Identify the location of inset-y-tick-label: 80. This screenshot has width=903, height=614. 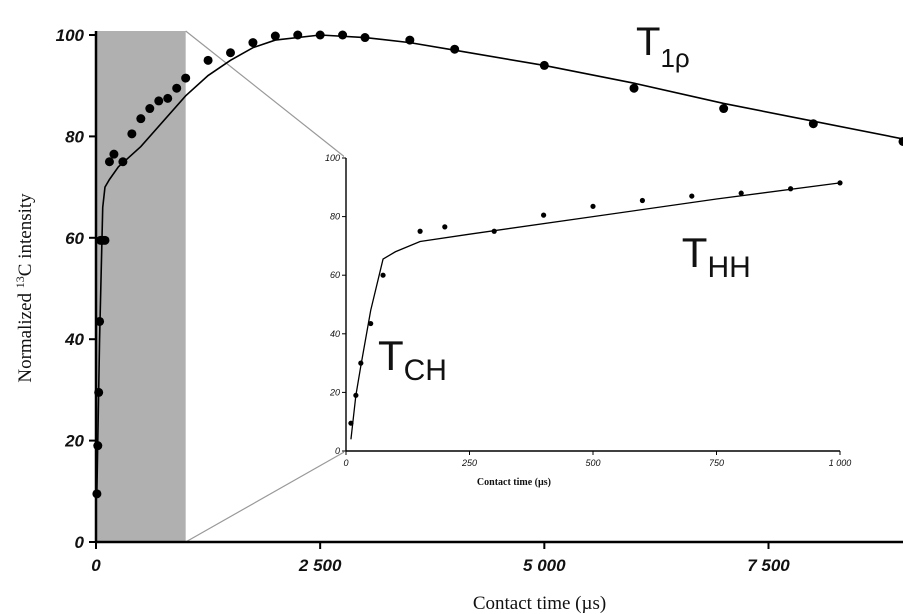
(335, 217).